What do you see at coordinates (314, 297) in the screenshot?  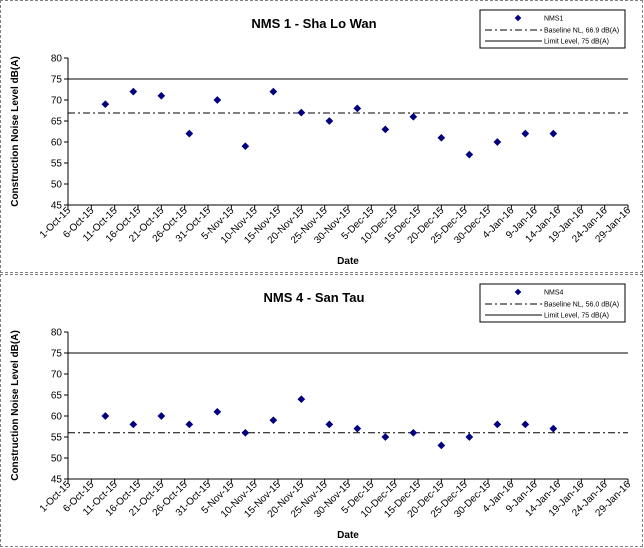 I see `chart-title: NMS 4 - San Tau` at bounding box center [314, 297].